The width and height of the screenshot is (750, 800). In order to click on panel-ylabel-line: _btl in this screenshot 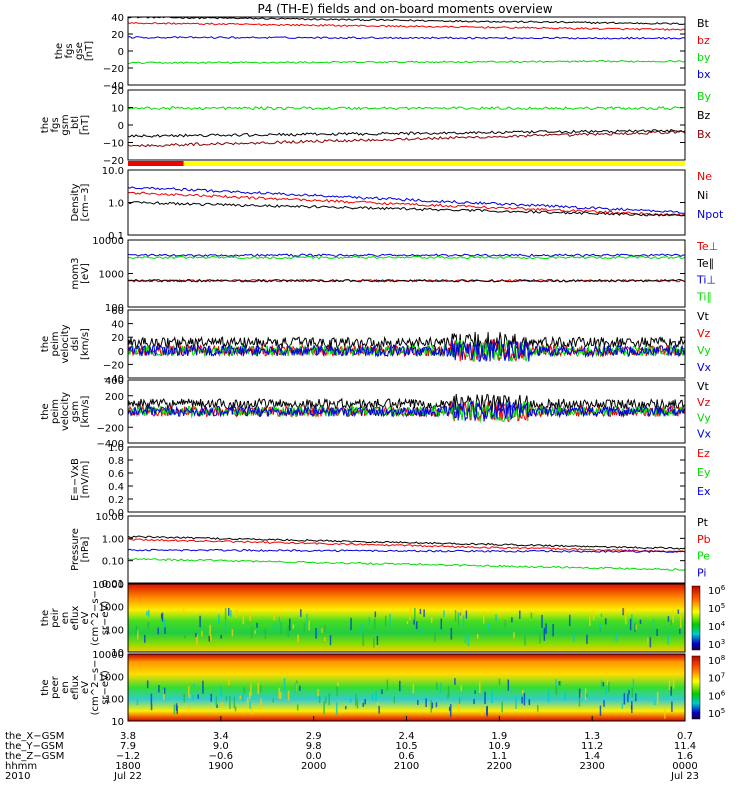, I will do `click(75, 125)`.